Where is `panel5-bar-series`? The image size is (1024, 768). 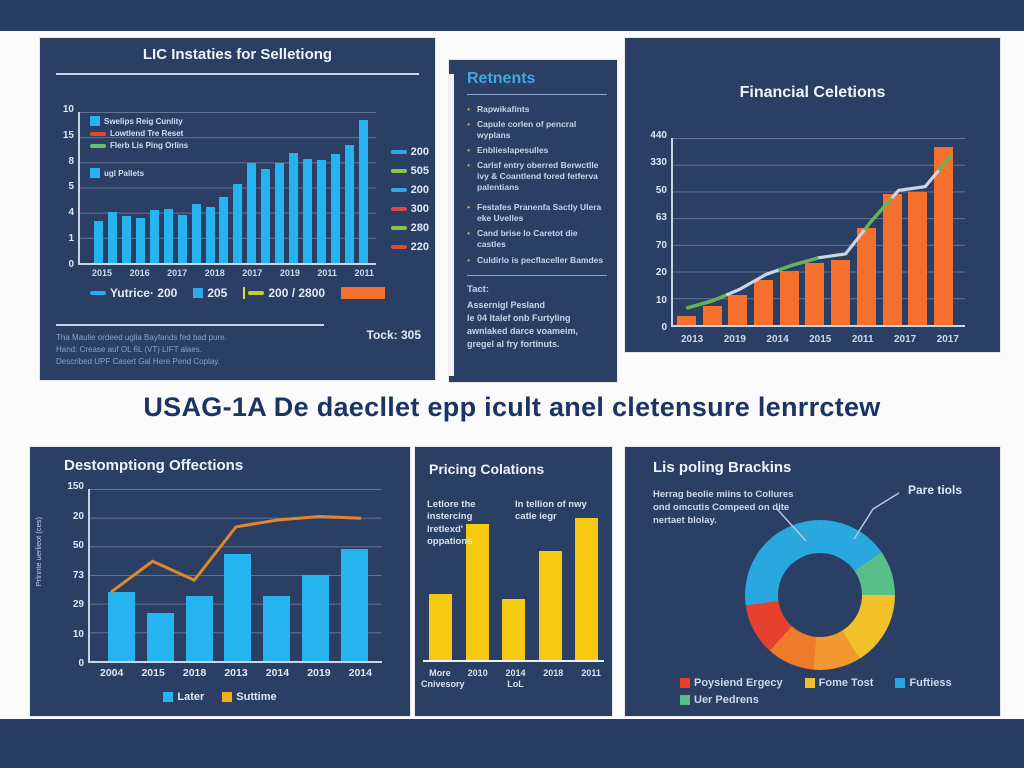 panel5-bar-series is located at coordinates (513, 585).